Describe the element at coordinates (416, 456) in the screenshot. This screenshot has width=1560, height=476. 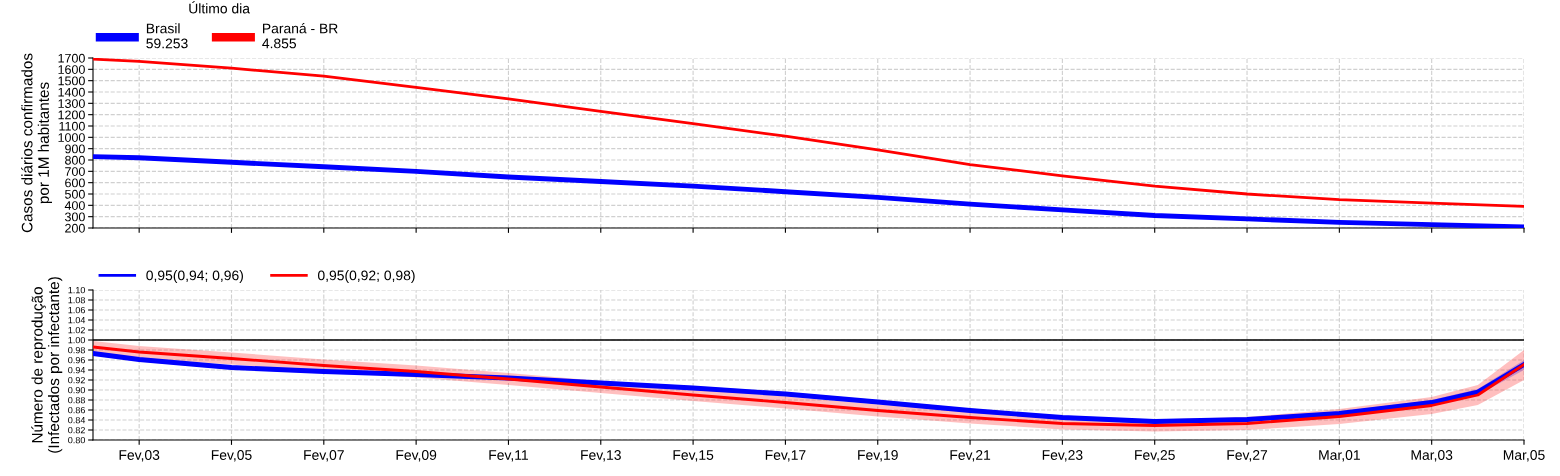
I see `x-tick-label: Fev,09` at that location.